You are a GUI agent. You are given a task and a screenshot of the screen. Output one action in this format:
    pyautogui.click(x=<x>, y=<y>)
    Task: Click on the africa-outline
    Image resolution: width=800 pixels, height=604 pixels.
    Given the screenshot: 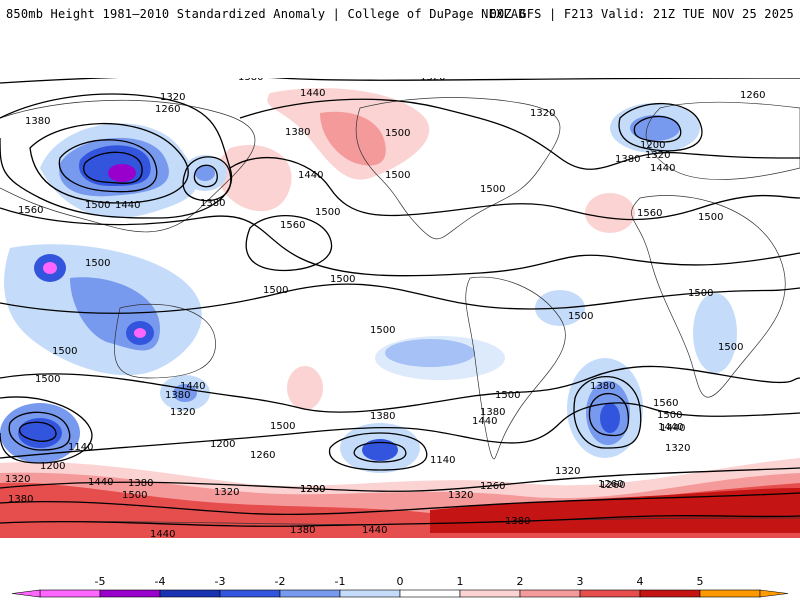 What is the action you would take?
    pyautogui.click(x=708, y=296)
    